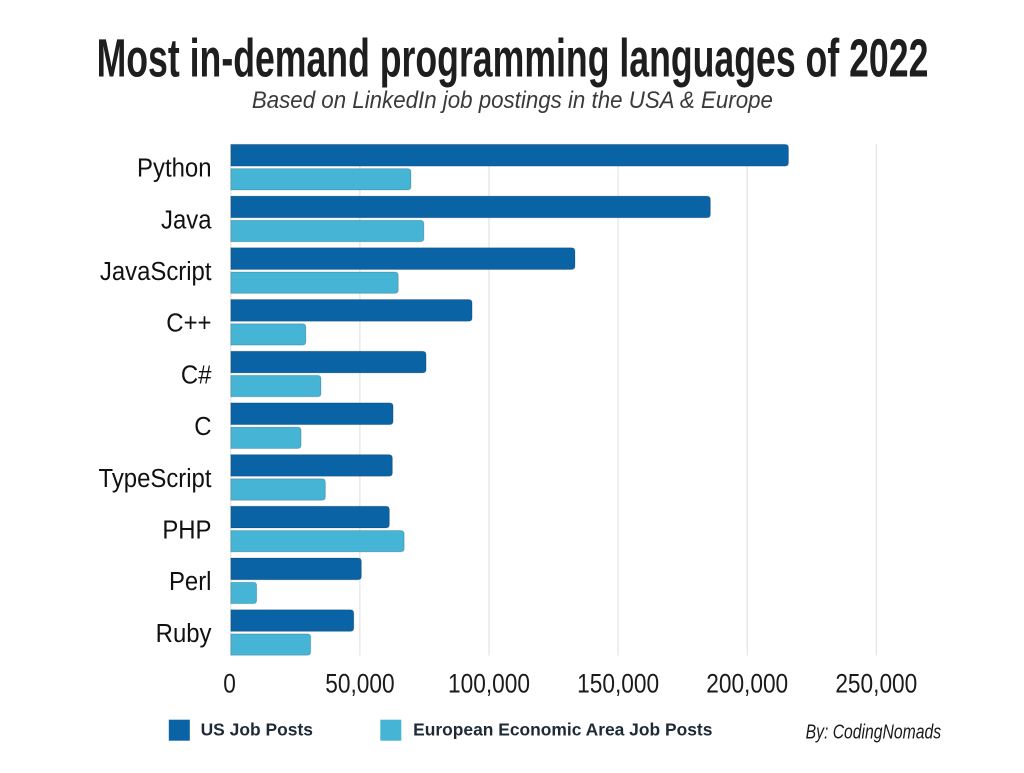 The width and height of the screenshot is (1024, 773). Describe the element at coordinates (747, 683) in the screenshot. I see `svg-text: 200,000` at that location.